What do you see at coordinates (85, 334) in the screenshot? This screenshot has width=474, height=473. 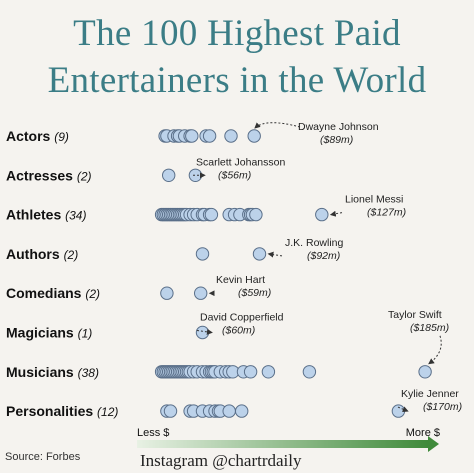 I see `category-count: (1)` at bounding box center [85, 334].